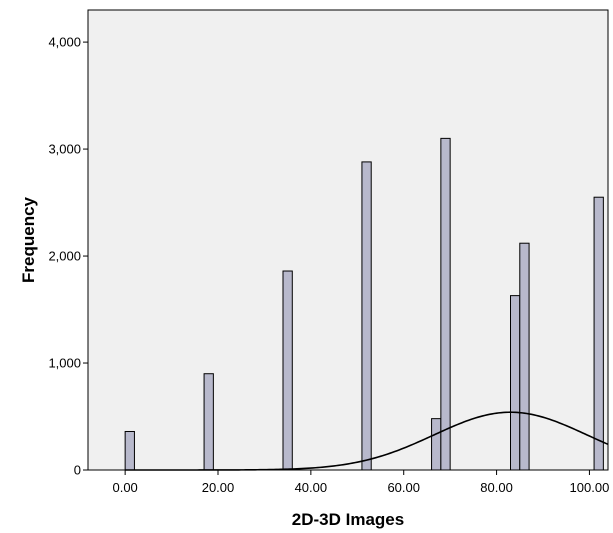  Describe the element at coordinates (403, 487) in the screenshot. I see `x-tick-label: 60.00` at that location.